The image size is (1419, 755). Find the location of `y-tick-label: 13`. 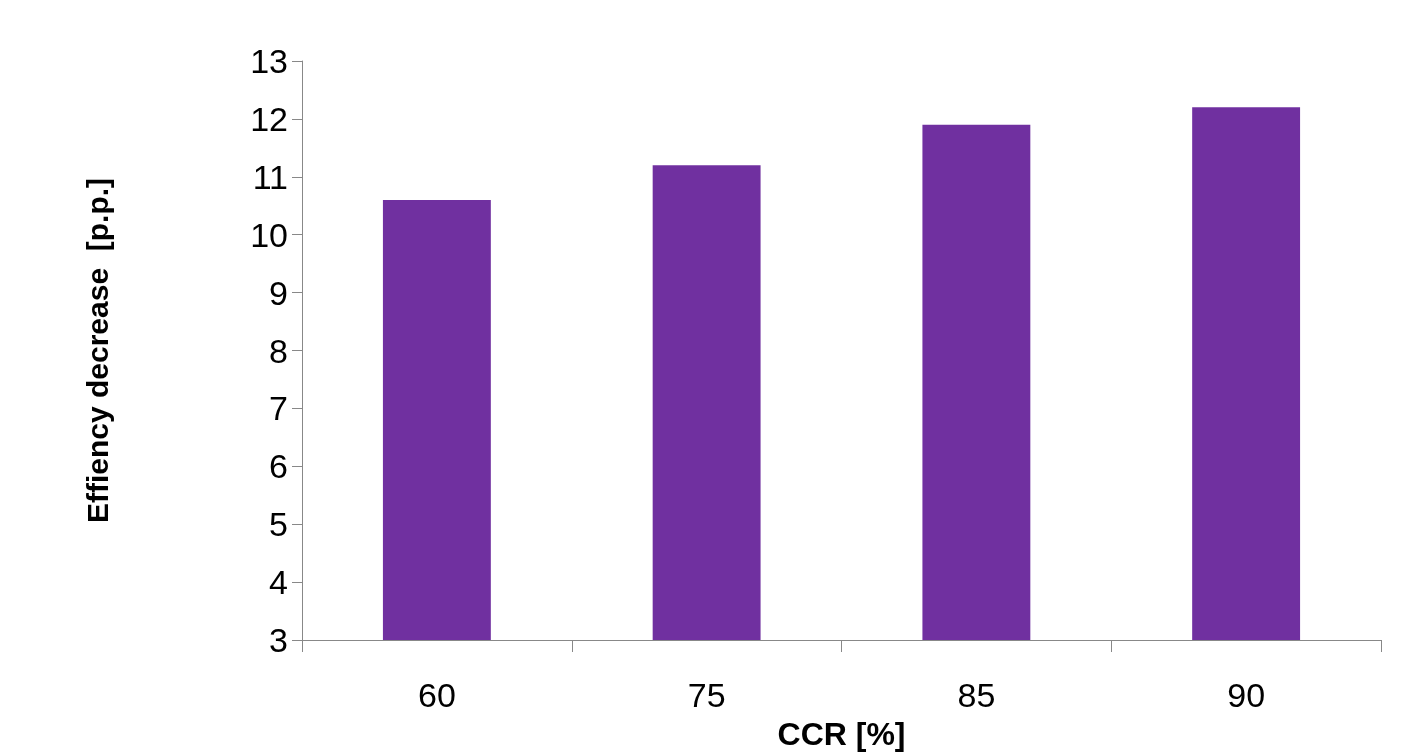

y-tick-label: 13 is located at coordinates (269, 61).